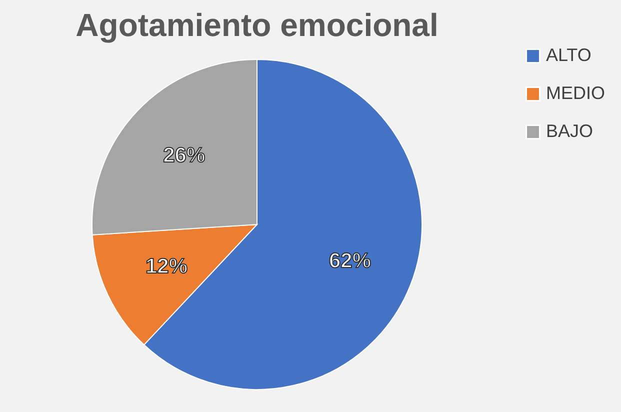 This screenshot has width=621, height=412. I want to click on legend-label: BAJO, so click(570, 131).